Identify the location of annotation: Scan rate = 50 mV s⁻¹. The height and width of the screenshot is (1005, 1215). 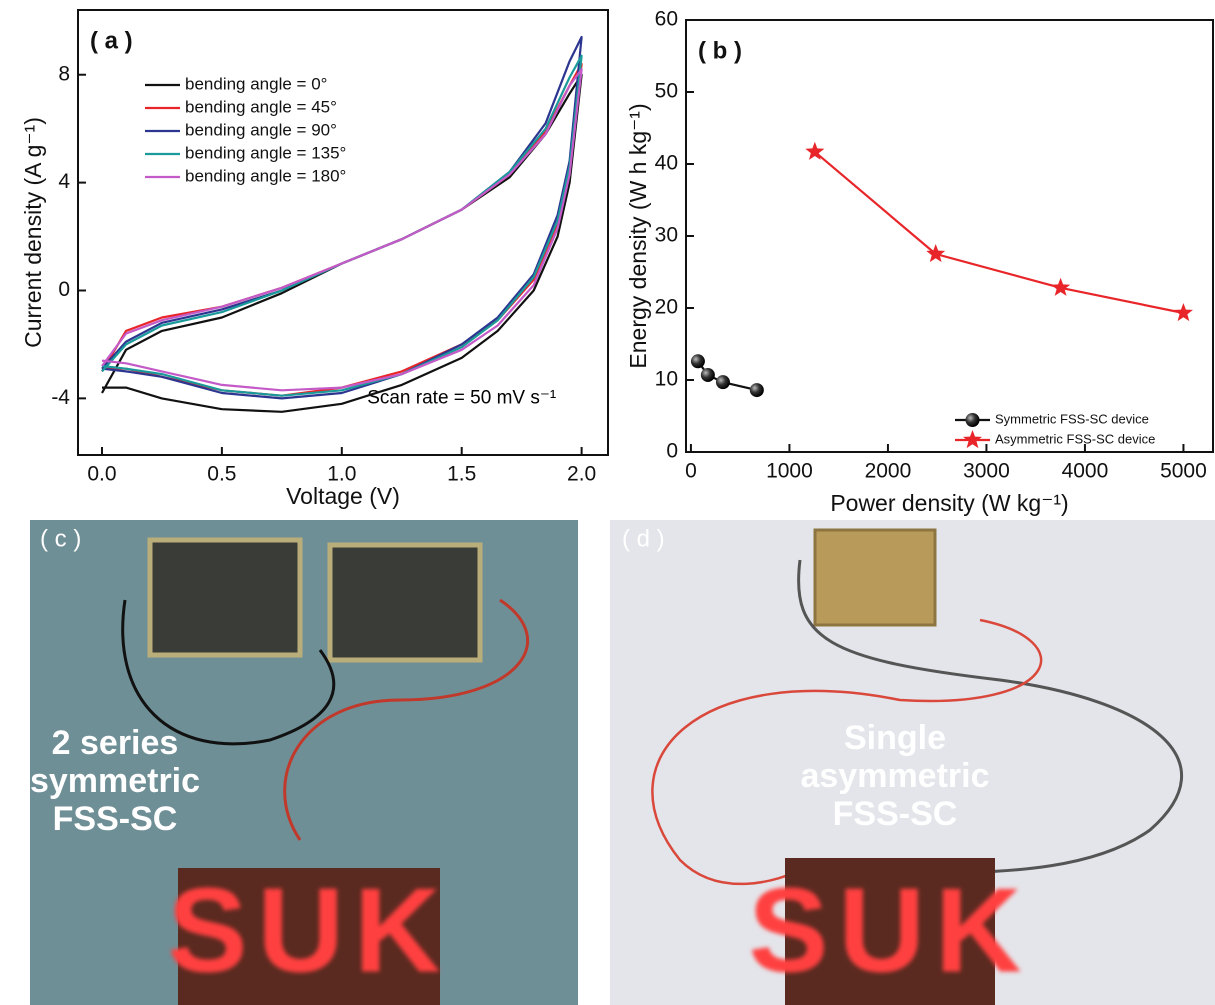
(461, 397).